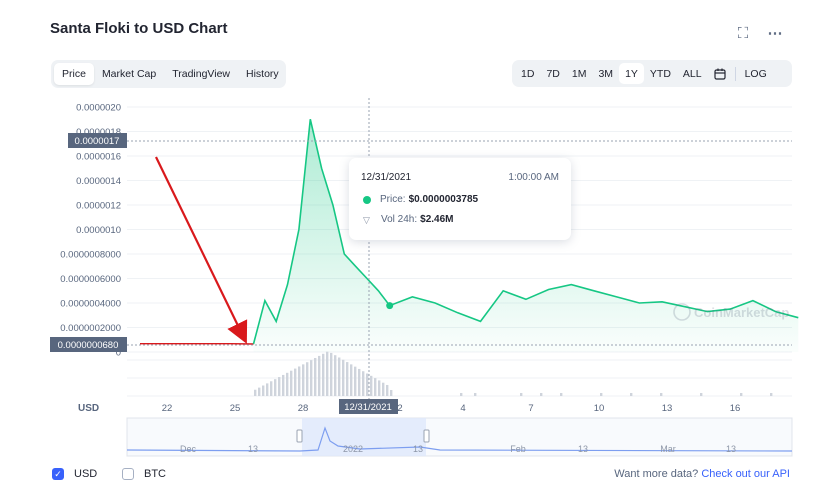 The image size is (814, 497). Describe the element at coordinates (408, 219) in the screenshot. I see `tooltip-volume-row: ▽ Vol 24h: $2.46M` at that location.